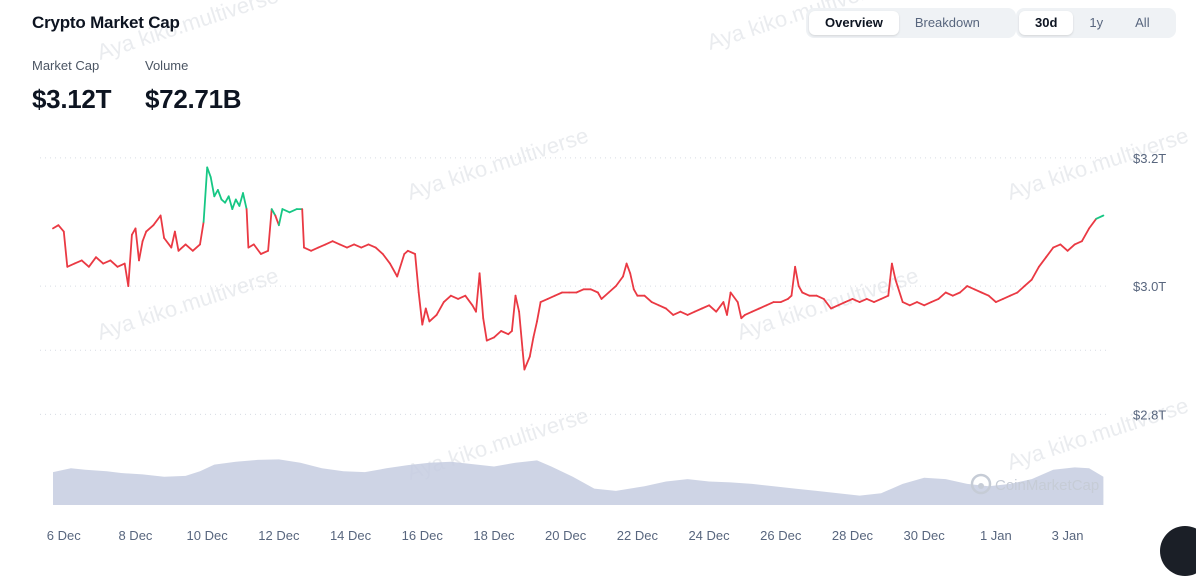 Image resolution: width=1196 pixels, height=576 pixels. I want to click on market-cap-label: Market Cap, so click(66, 65).